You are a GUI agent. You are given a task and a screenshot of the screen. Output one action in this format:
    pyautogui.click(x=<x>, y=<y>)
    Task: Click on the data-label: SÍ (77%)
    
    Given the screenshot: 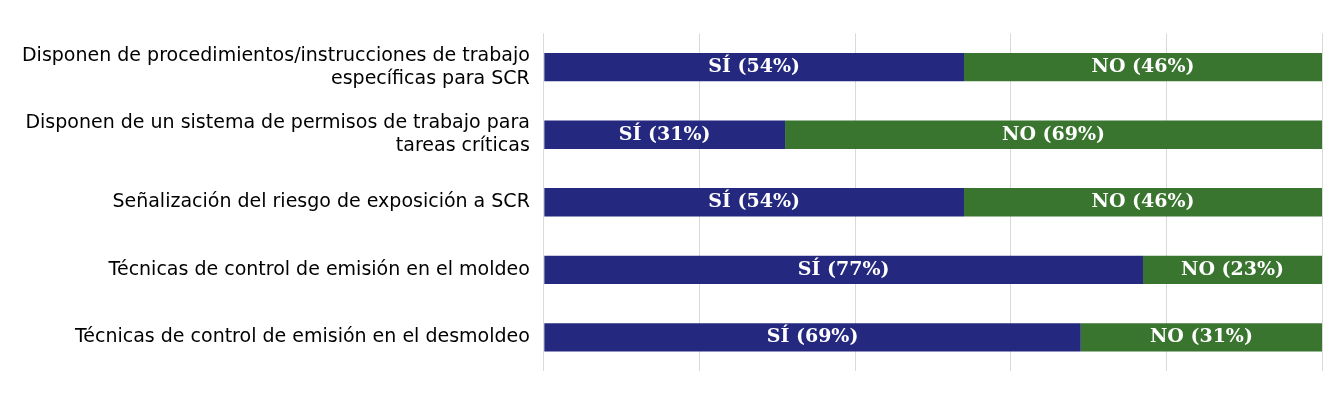 What is the action you would take?
    pyautogui.click(x=843, y=267)
    